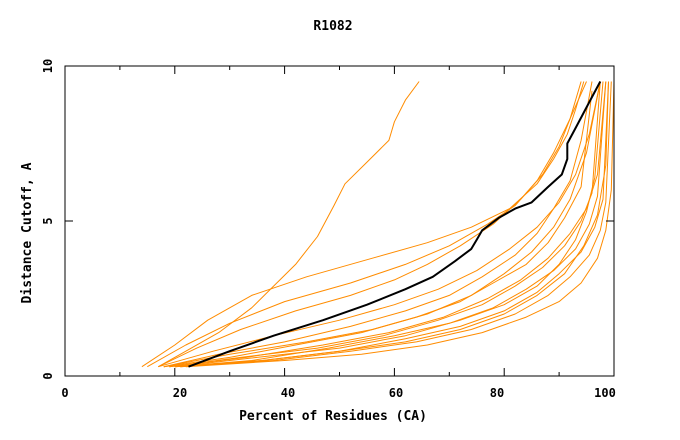 This screenshot has height=440, width=680. I want to click on x-tick-label: 80, so click(497, 393).